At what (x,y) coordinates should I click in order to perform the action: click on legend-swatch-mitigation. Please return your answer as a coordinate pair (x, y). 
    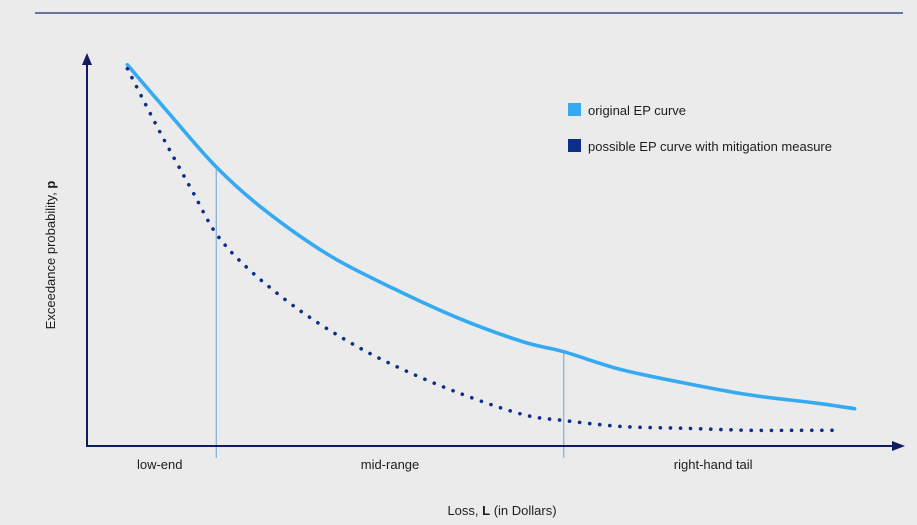
    Looking at the image, I should click on (574, 145).